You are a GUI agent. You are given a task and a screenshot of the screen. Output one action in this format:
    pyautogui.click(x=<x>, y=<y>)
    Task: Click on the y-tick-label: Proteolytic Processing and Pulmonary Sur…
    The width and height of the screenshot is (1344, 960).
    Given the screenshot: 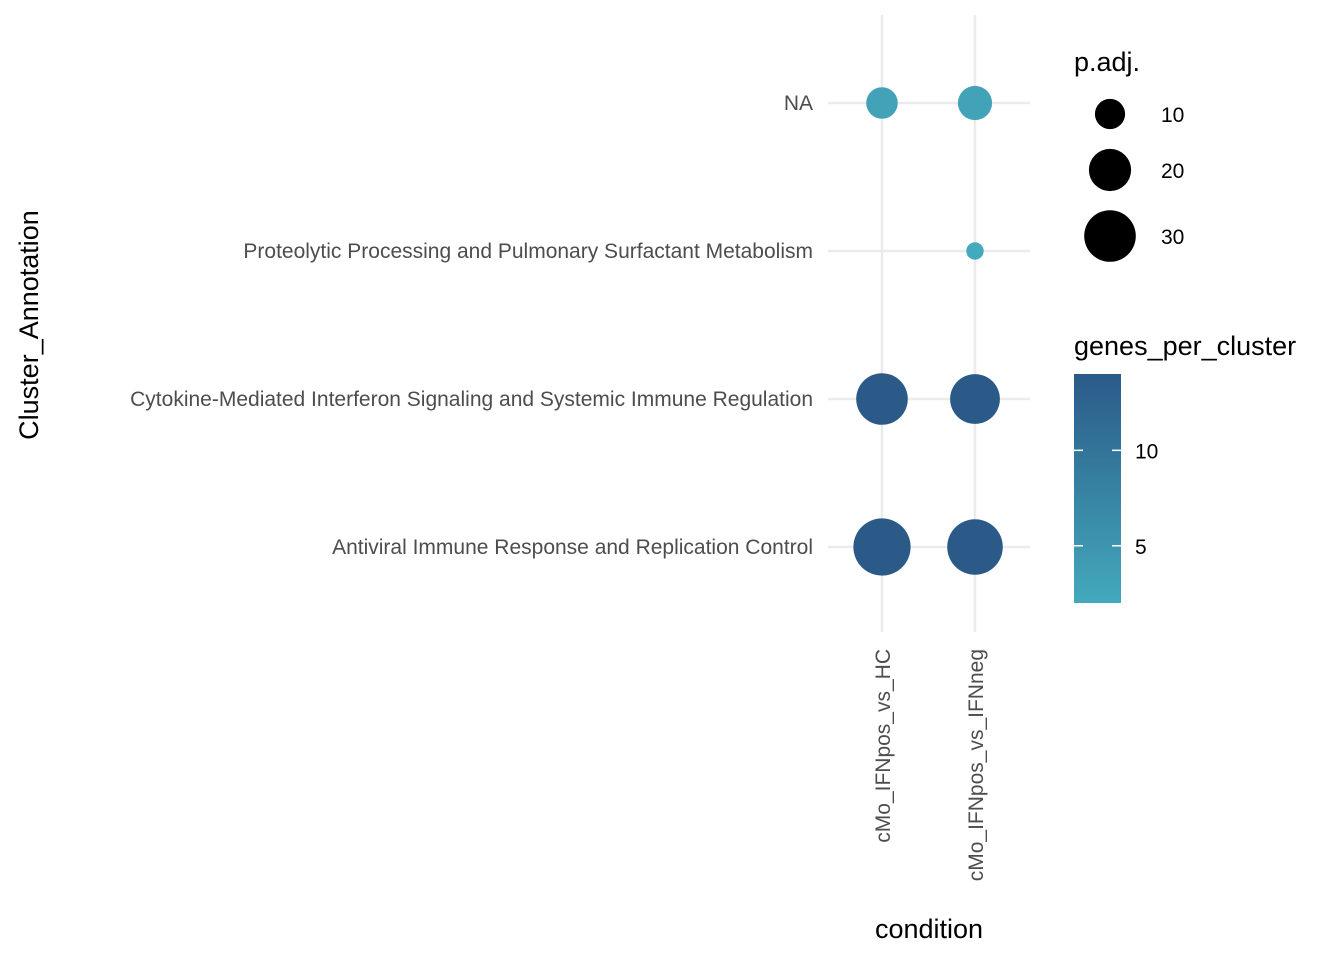 What is the action you would take?
    pyautogui.click(x=528, y=251)
    